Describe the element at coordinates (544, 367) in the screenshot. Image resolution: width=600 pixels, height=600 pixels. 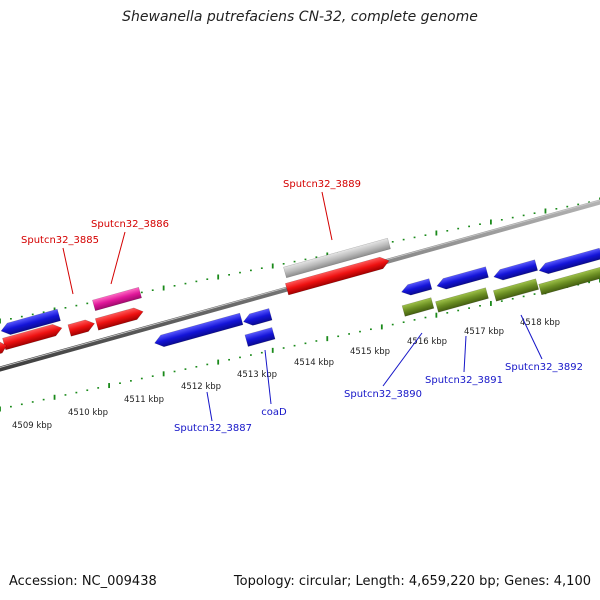
I see `gene-label: Sputcn32_3892` at that location.